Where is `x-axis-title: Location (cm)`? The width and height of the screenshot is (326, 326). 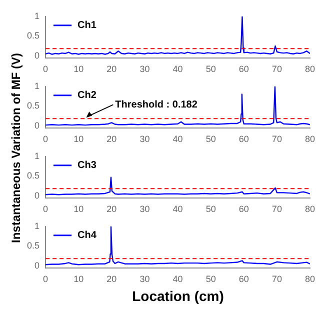
x-axis-title: Location (cm) is located at coordinates (178, 296).